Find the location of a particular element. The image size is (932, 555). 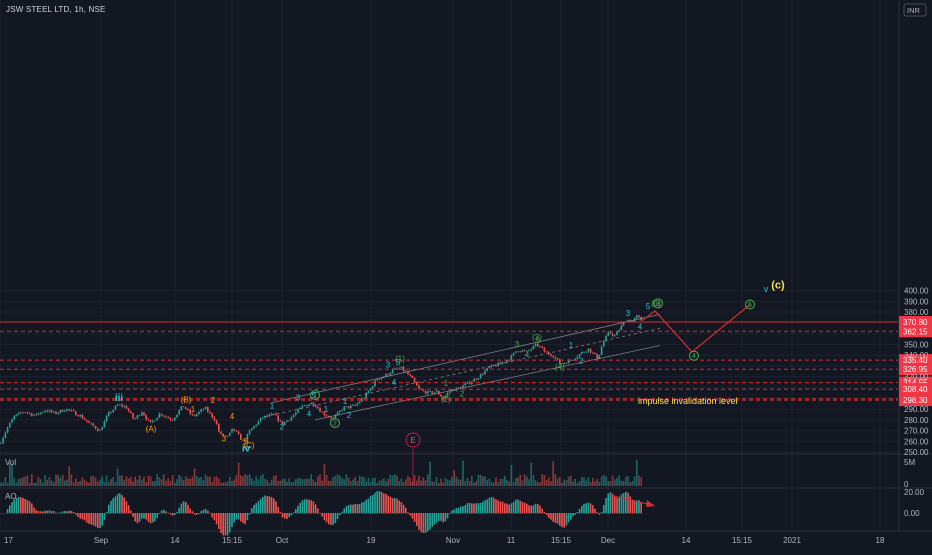

price-axis-tick: 380.00 is located at coordinates (916, 312).